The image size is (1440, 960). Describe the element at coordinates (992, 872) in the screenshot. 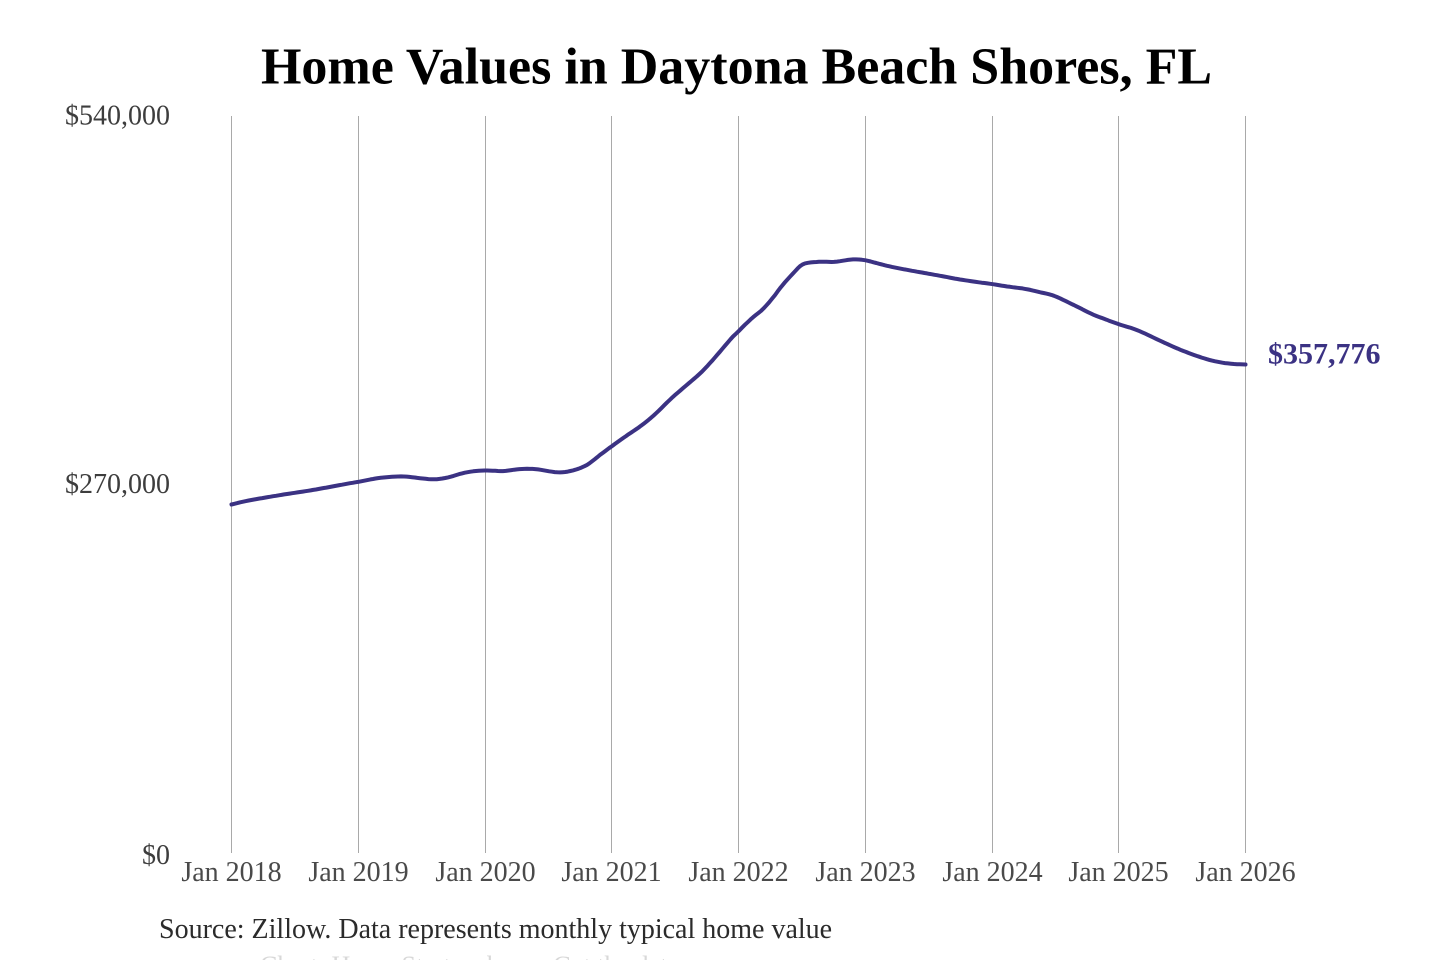

I see `svg-text: Jan 2024` at that location.